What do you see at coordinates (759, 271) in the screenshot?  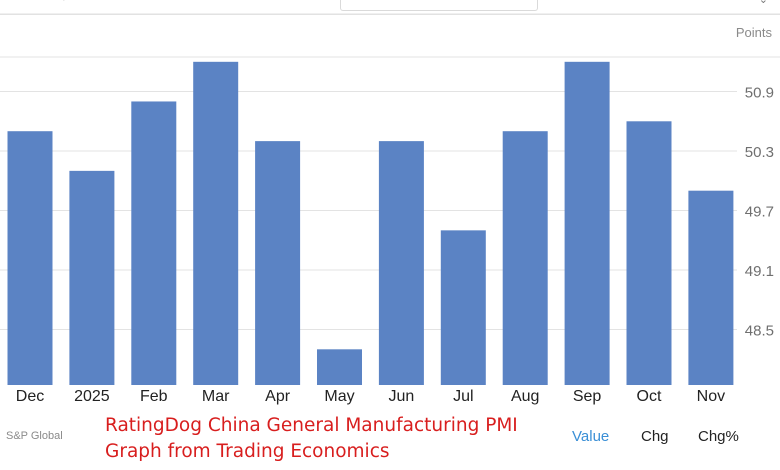 I see `y-tick-label: 49.1` at bounding box center [759, 271].